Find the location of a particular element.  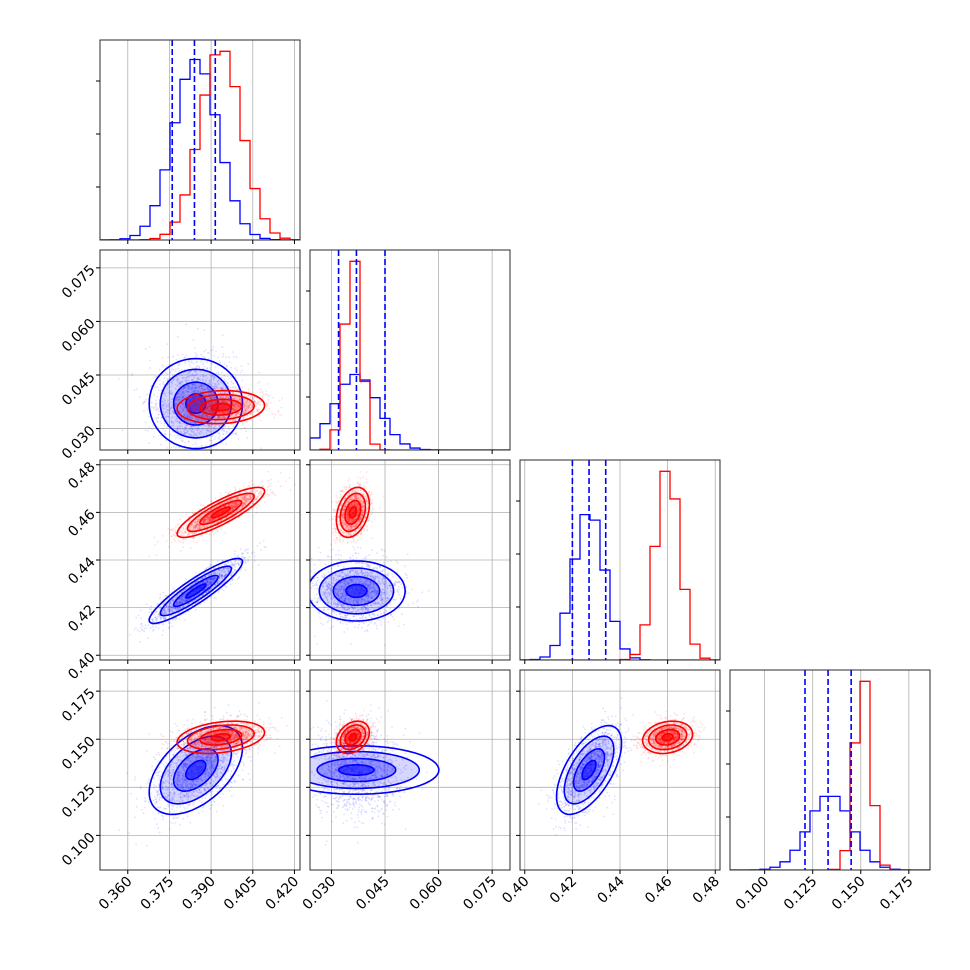

scatter-panel-2-0: 0.40 0.42 0.44 0.46 0.48 is located at coordinates (183, 571).